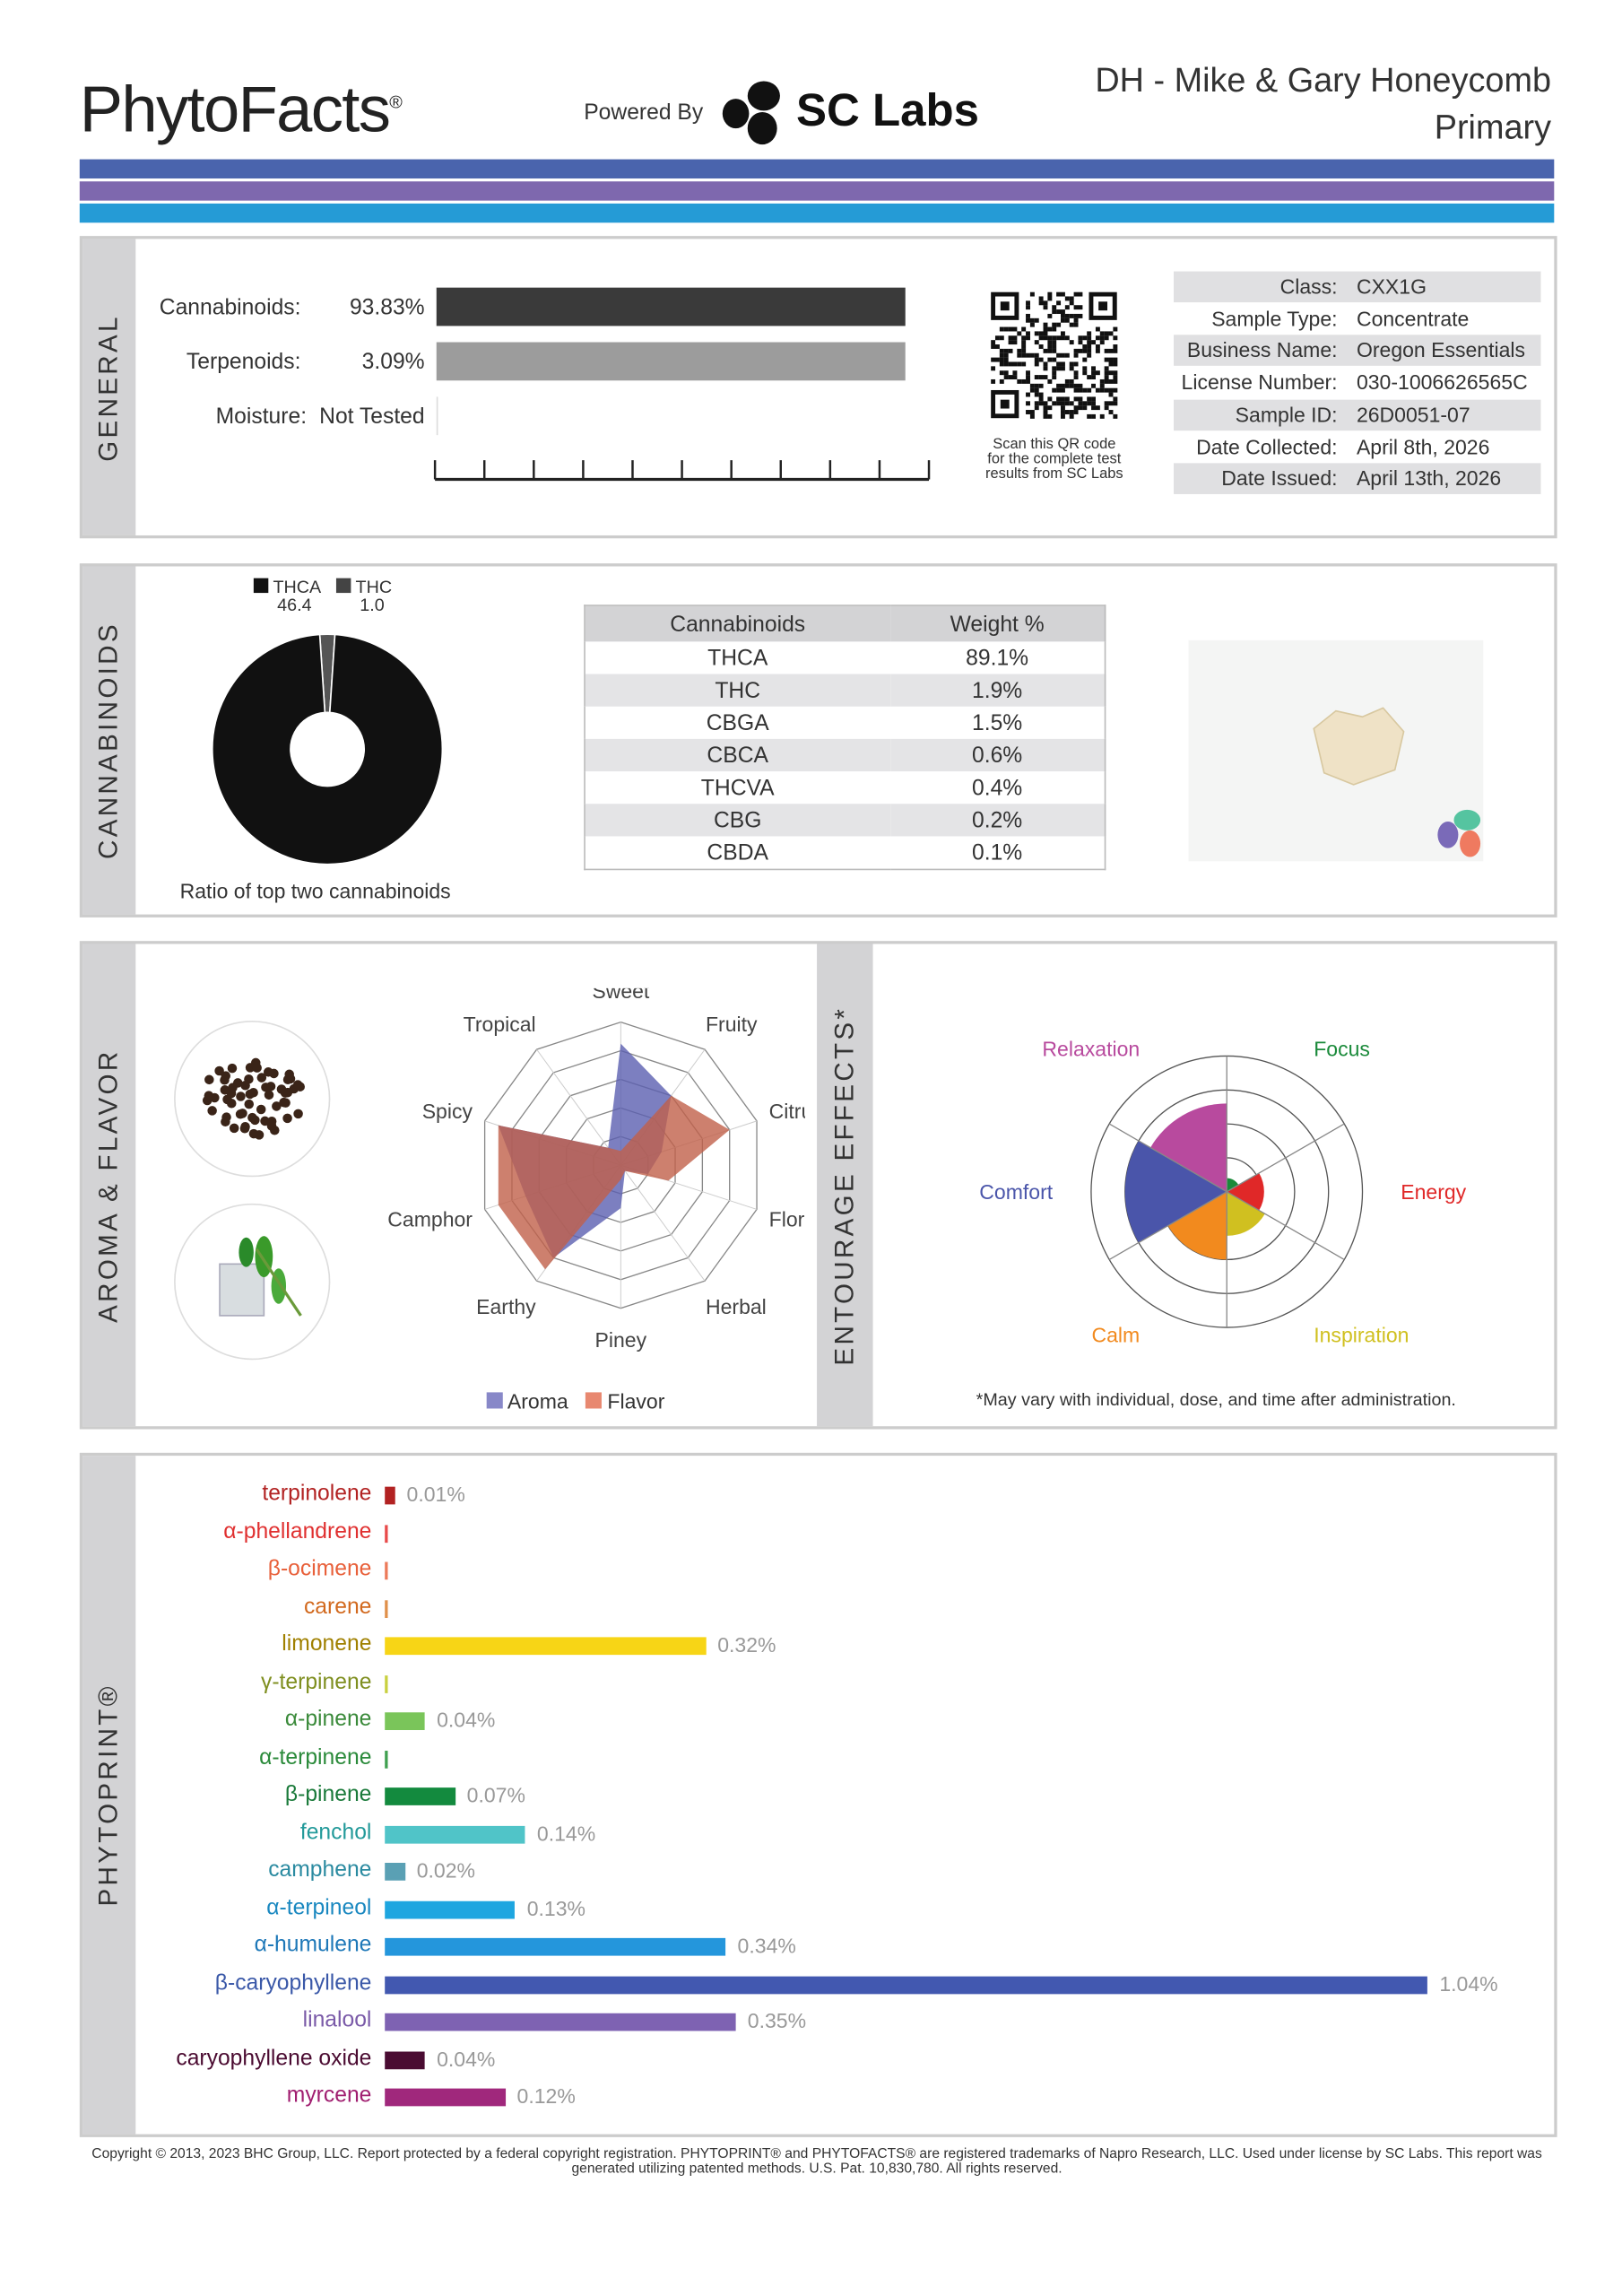  What do you see at coordinates (108, 1795) in the screenshot?
I see `section-title: PHYTOPRINT®` at bounding box center [108, 1795].